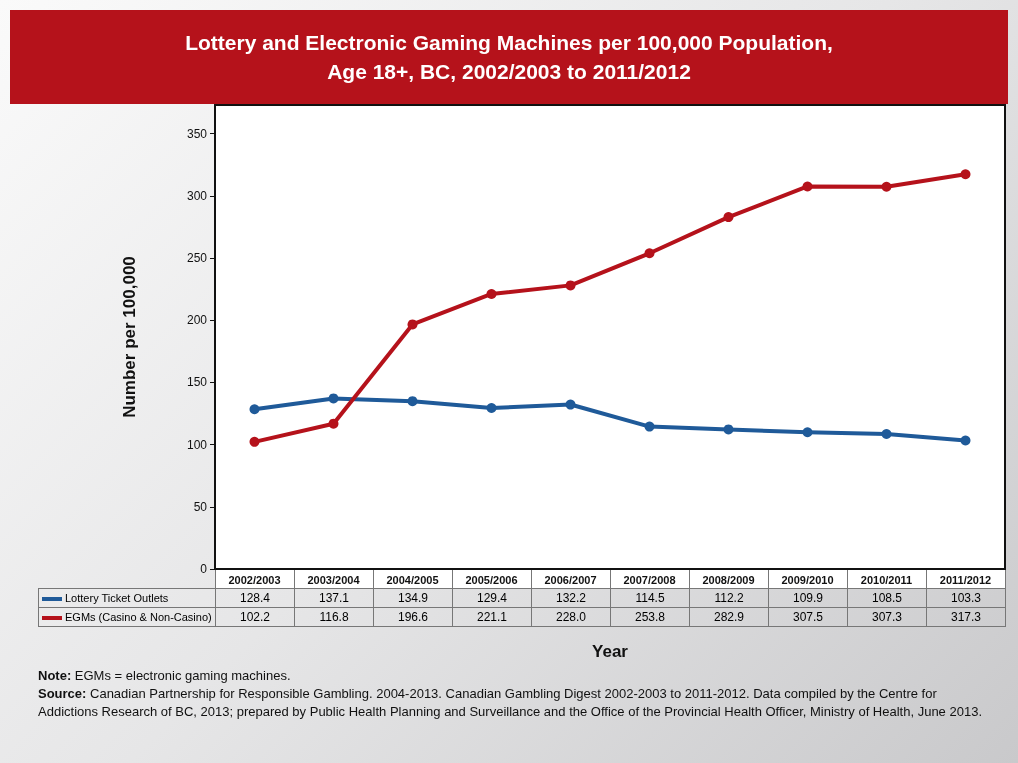 This screenshot has height=763, width=1018. What do you see at coordinates (492, 617) in the screenshot?
I see `data-label: 221.1` at bounding box center [492, 617].